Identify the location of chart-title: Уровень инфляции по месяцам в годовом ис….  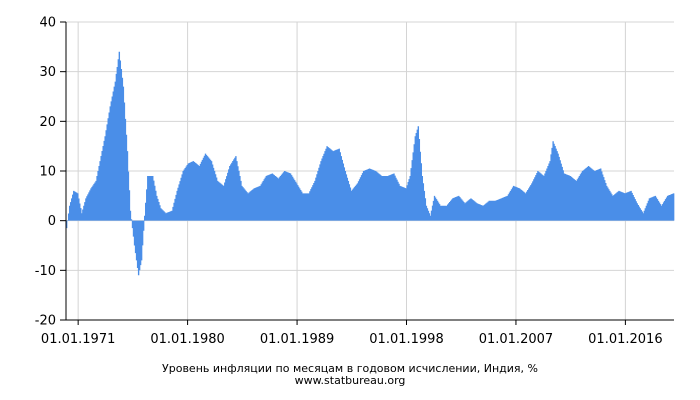
(350, 368).